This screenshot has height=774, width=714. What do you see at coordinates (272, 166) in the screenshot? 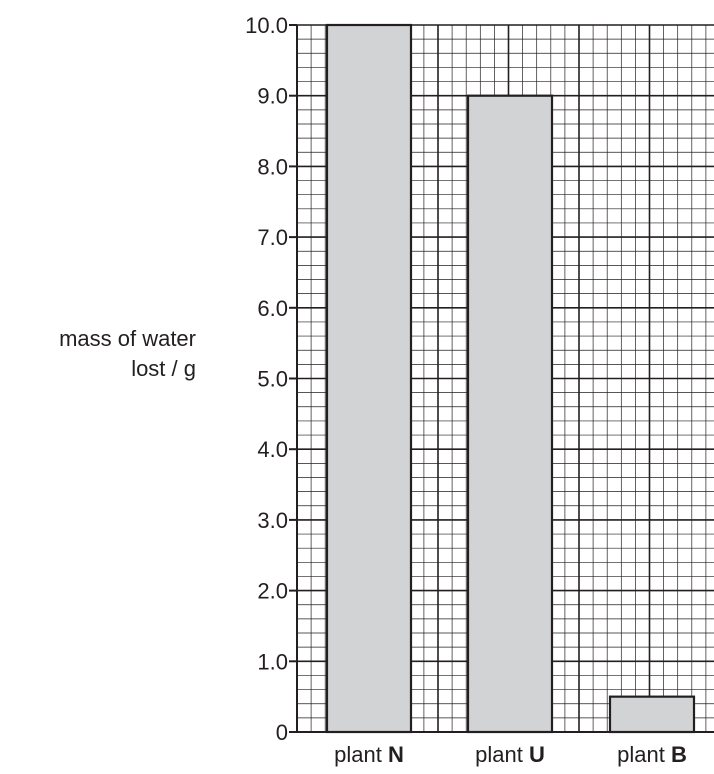
I see `y-tick-label: 8.0` at bounding box center [272, 166].